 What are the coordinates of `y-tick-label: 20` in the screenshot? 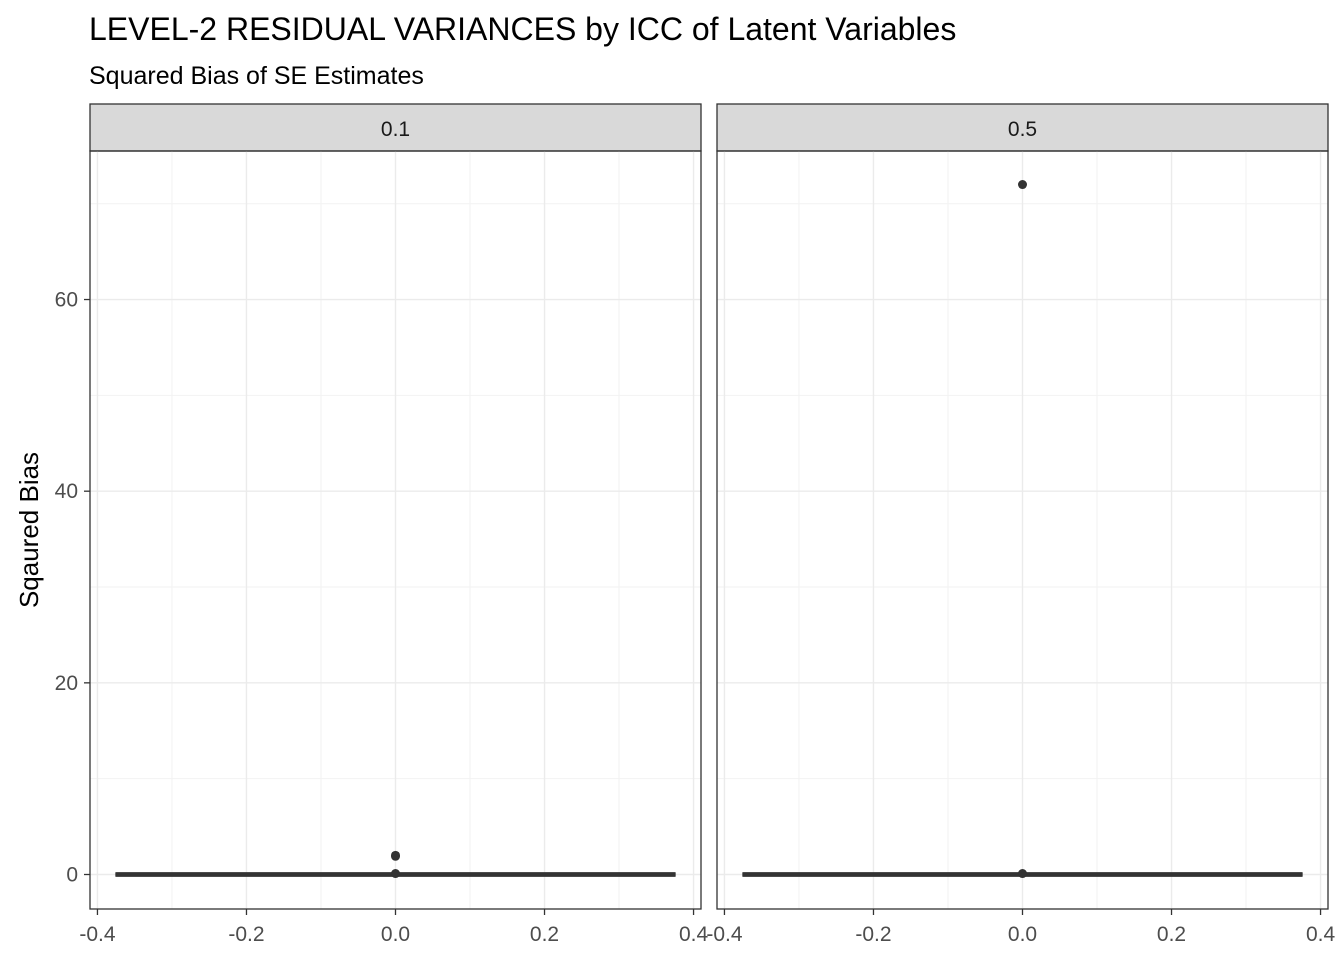 It's located at (66, 683).